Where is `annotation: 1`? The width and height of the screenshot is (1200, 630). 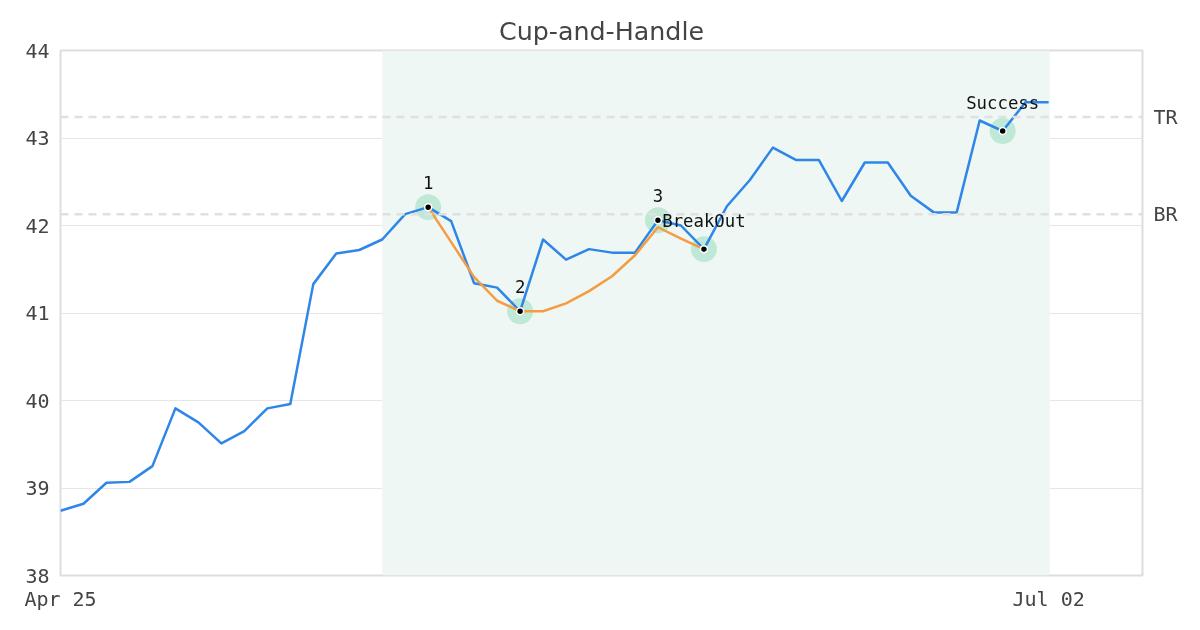 annotation: 1 is located at coordinates (428, 183).